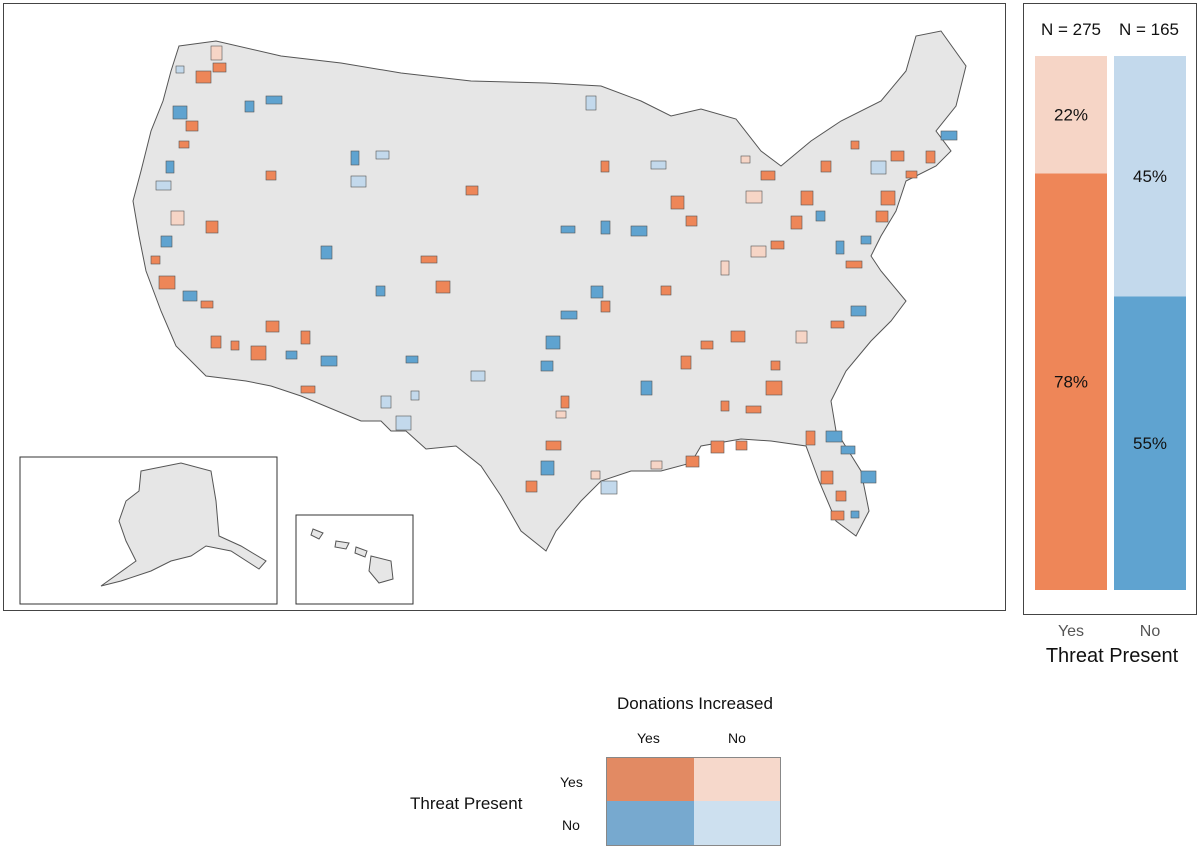 This screenshot has height=849, width=1200. I want to click on n-label-no: N = 165, so click(1148, 29).